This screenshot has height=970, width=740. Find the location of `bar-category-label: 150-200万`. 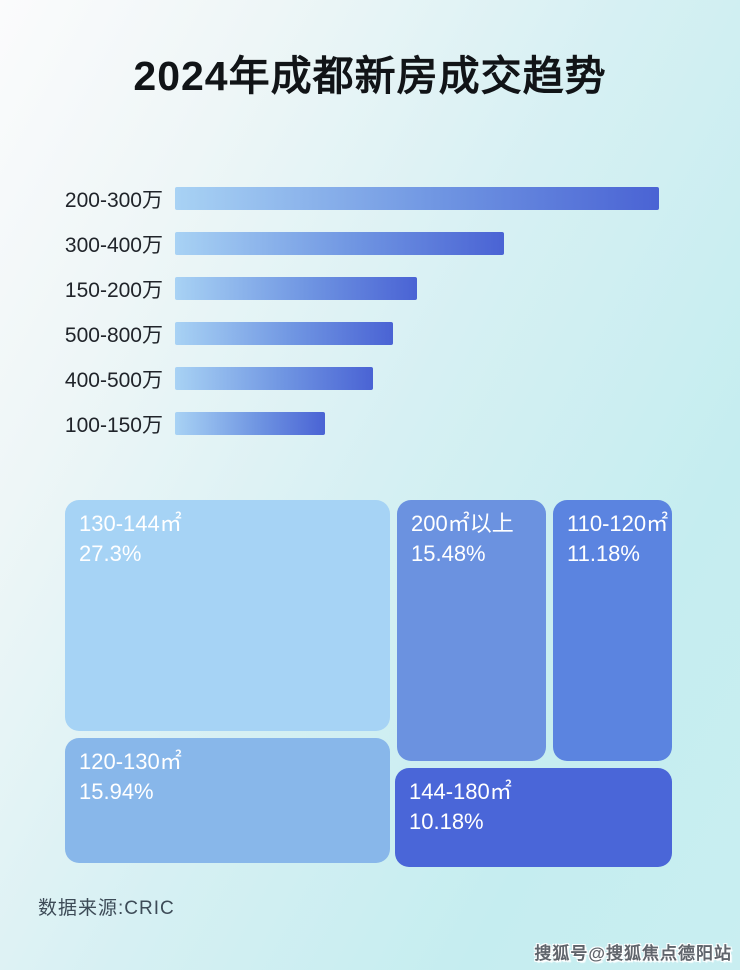

bar-category-label: 150-200万 is located at coordinates (113, 290).